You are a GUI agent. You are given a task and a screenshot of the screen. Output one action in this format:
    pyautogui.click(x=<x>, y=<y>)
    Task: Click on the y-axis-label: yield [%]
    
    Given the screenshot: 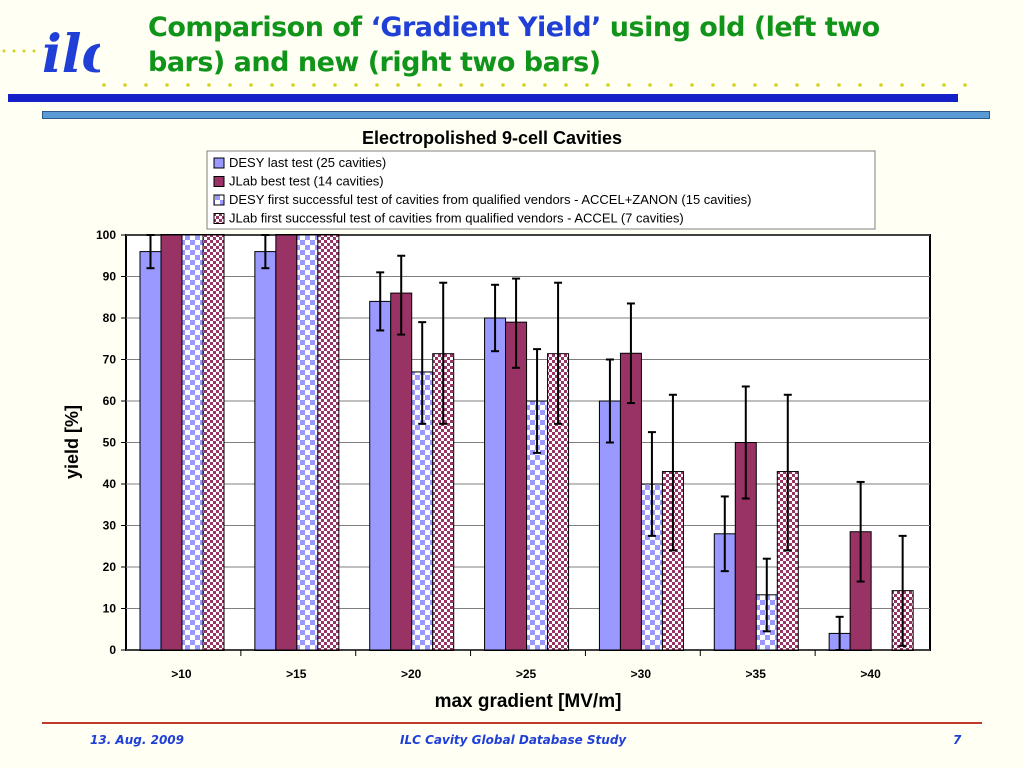 What is the action you would take?
    pyautogui.click(x=72, y=442)
    